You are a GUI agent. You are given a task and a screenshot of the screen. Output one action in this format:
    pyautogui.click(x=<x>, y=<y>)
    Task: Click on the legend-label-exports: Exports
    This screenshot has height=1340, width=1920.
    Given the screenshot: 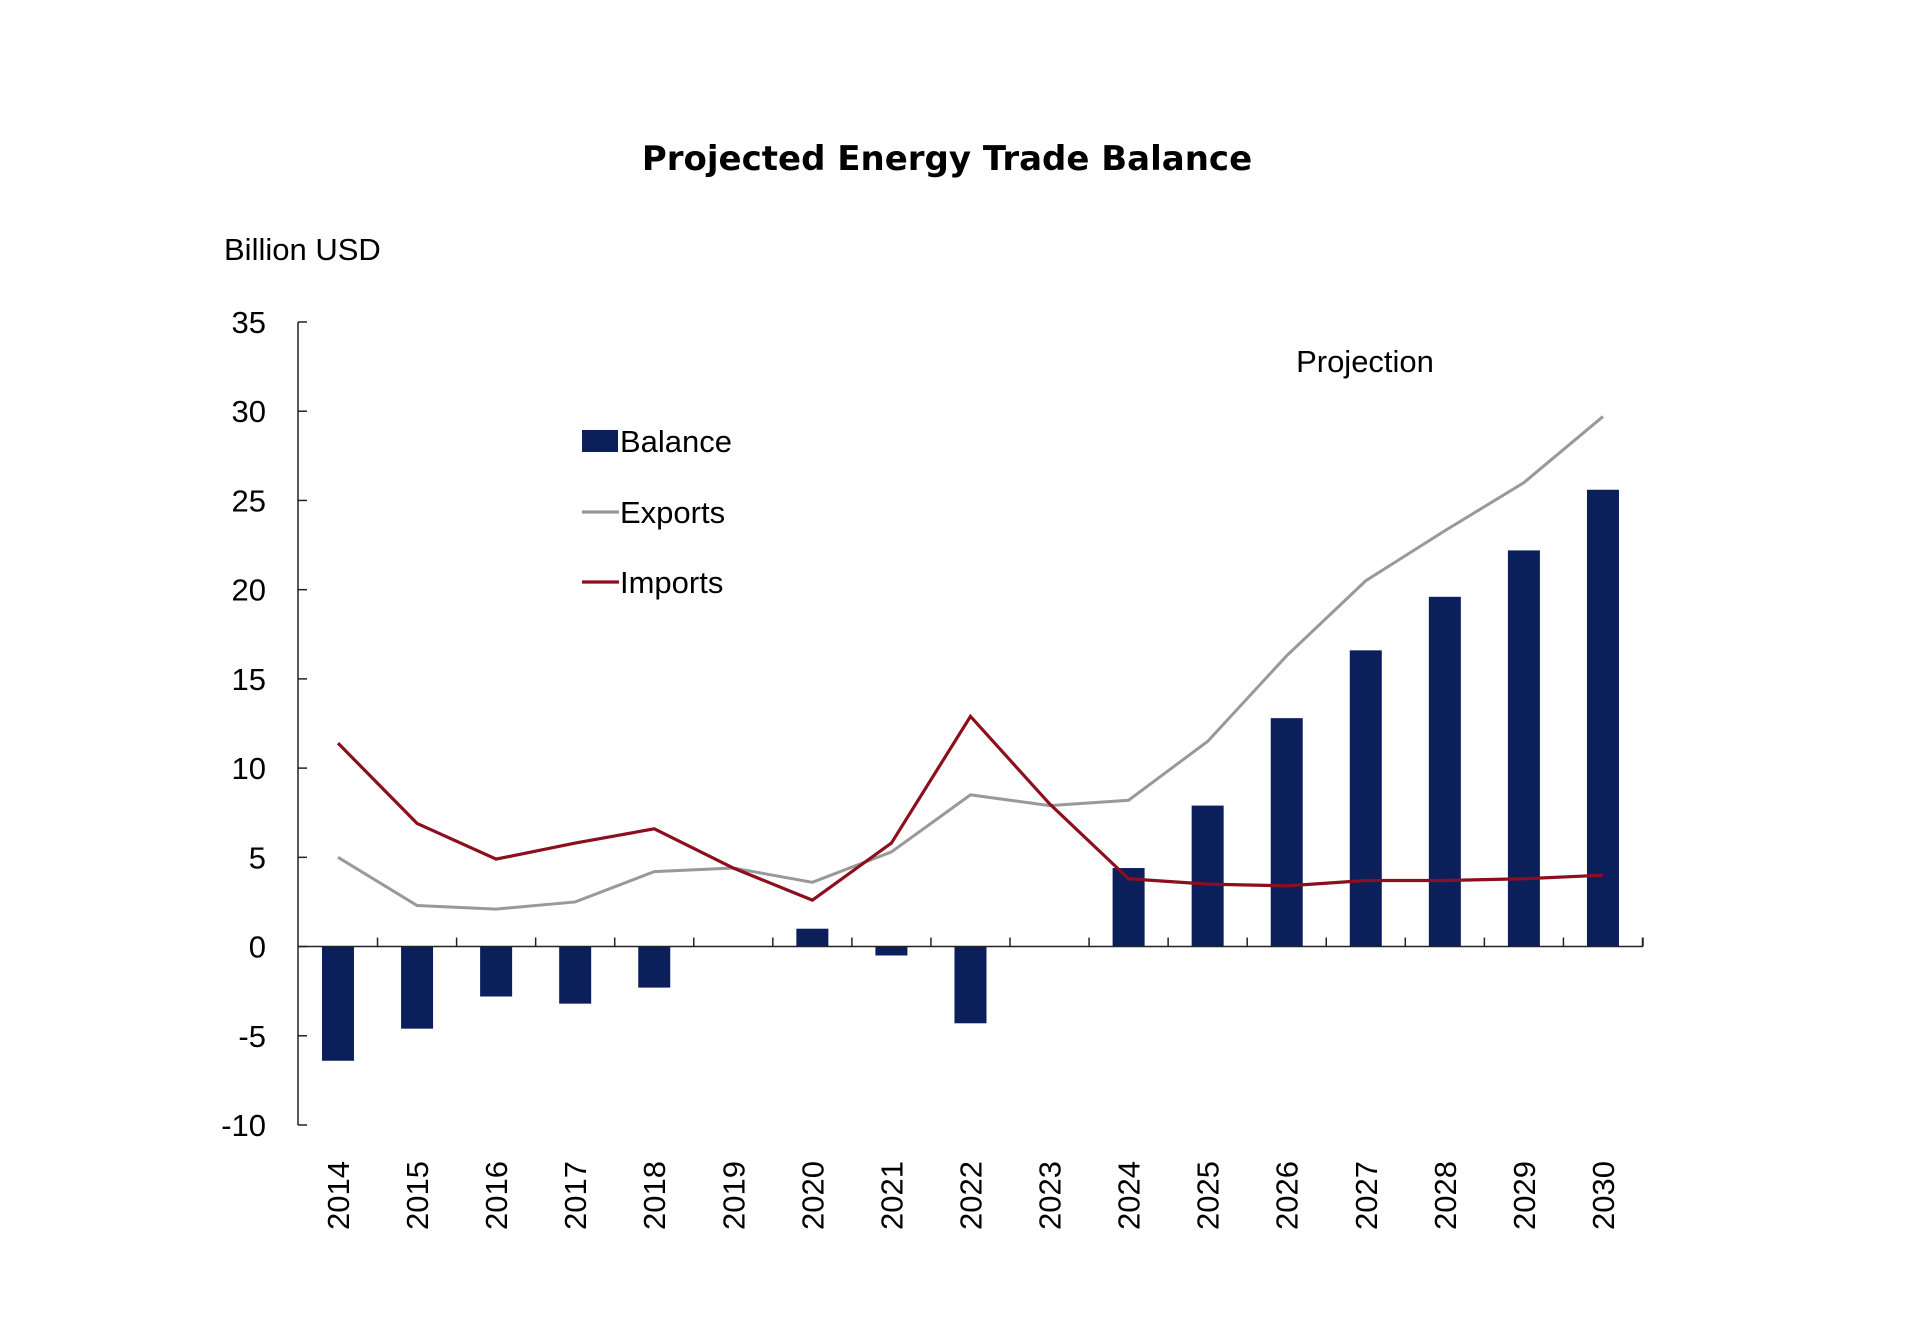 What is the action you would take?
    pyautogui.click(x=672, y=512)
    